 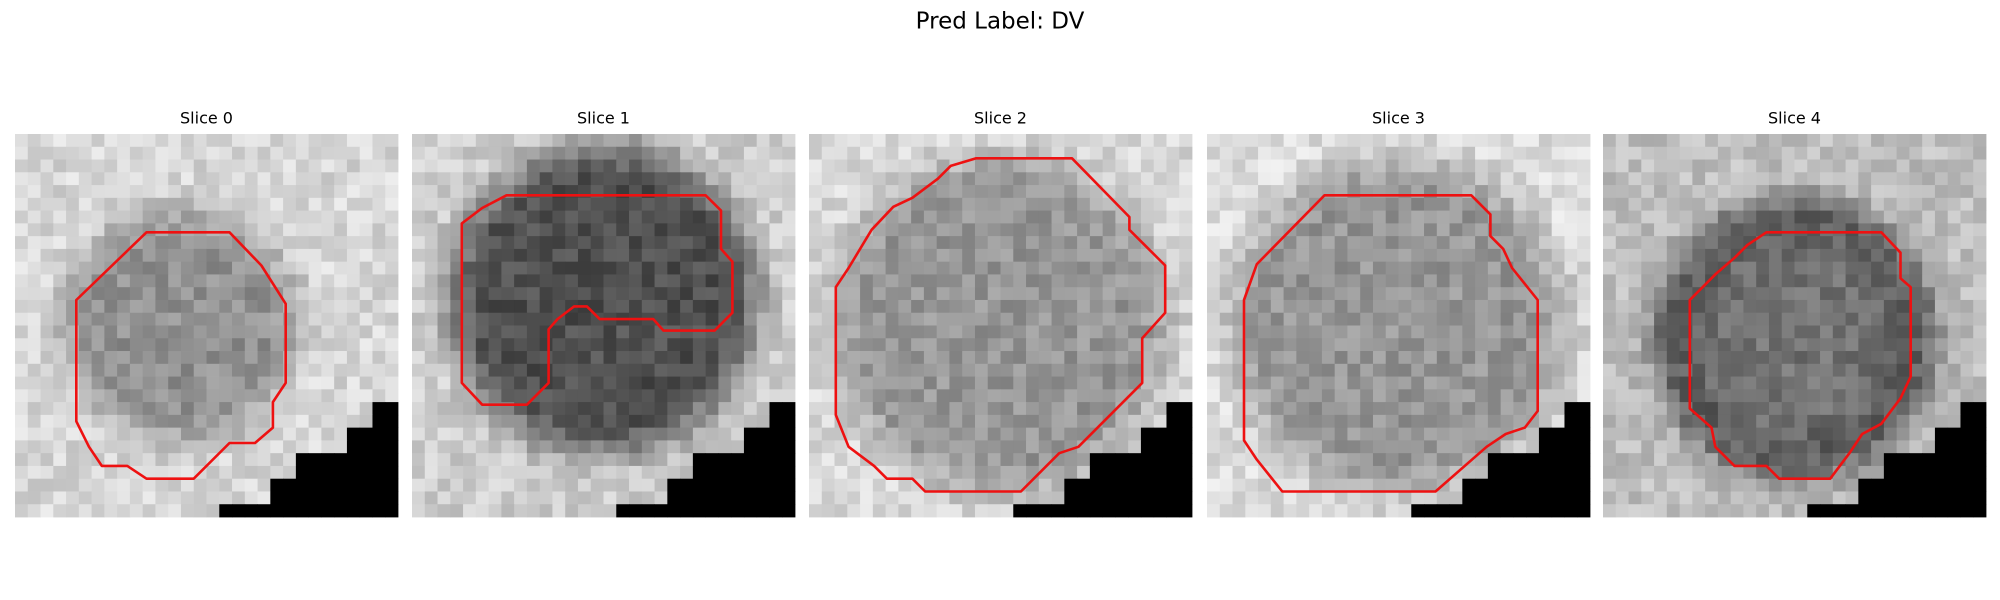 I want to click on panel-title: Slice 0, so click(x=206, y=118).